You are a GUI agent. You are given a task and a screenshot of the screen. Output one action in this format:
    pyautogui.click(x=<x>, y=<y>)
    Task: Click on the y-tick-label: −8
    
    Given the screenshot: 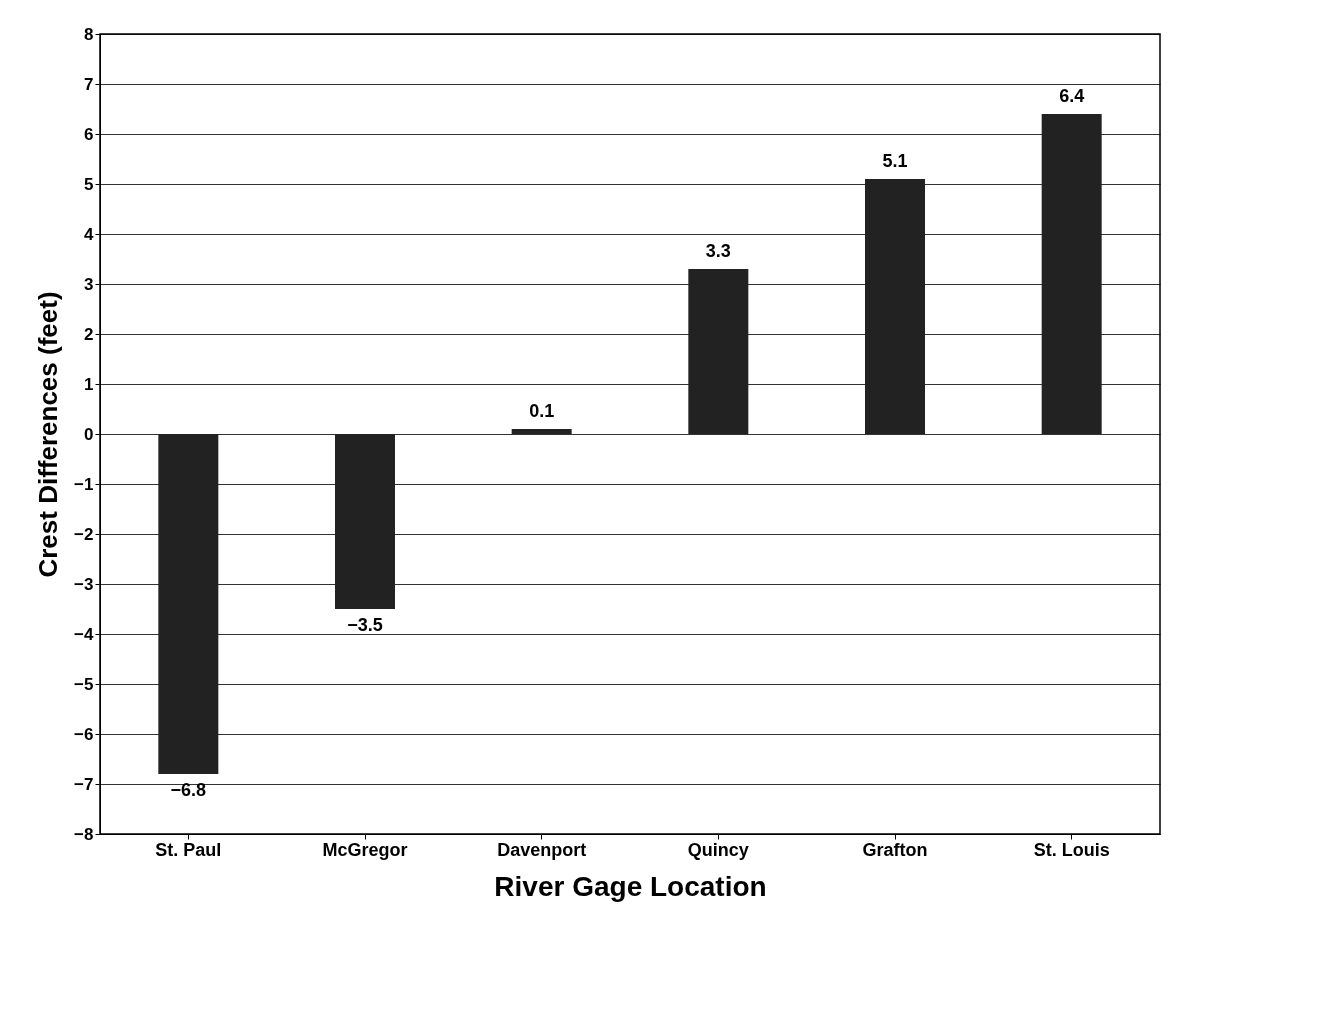 What is the action you would take?
    pyautogui.click(x=84, y=834)
    